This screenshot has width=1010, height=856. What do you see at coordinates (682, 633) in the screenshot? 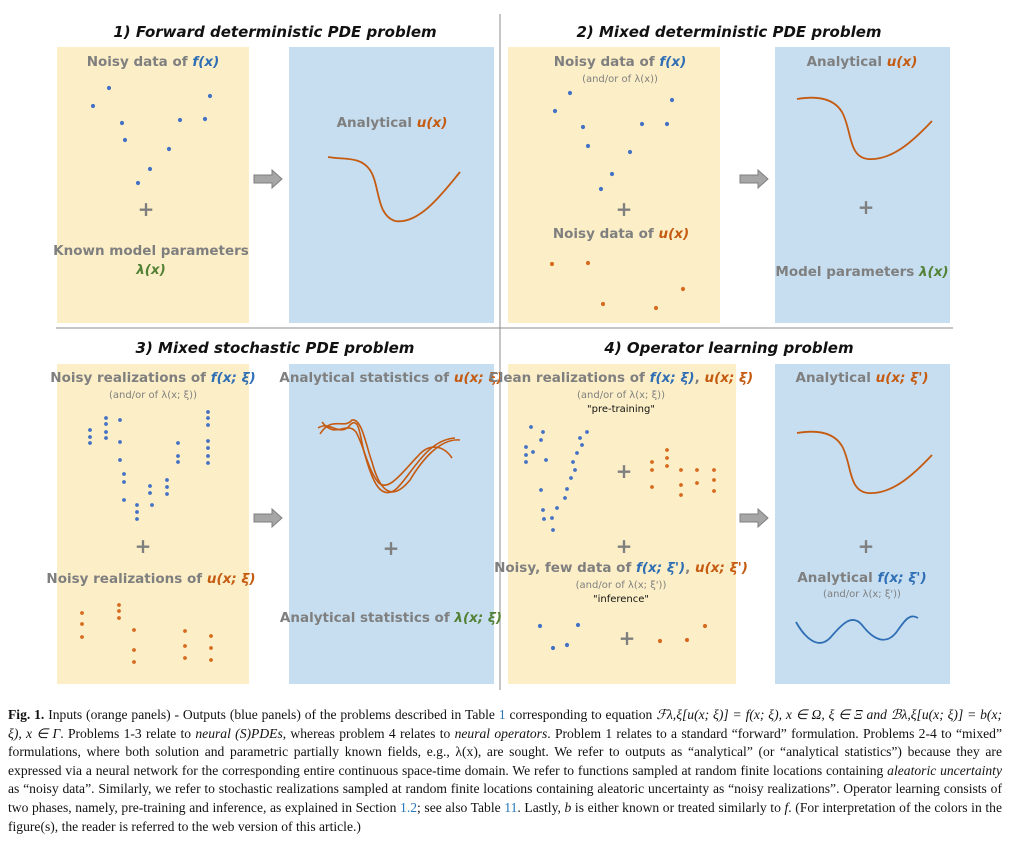
I see `q4-noisy-u-points` at bounding box center [682, 633].